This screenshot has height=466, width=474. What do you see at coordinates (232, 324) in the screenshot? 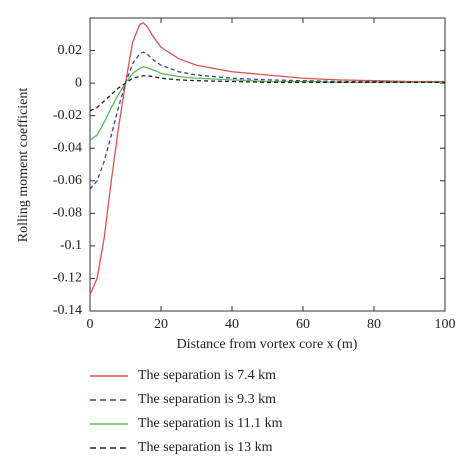
I see `x-tick-label: 40` at bounding box center [232, 324].